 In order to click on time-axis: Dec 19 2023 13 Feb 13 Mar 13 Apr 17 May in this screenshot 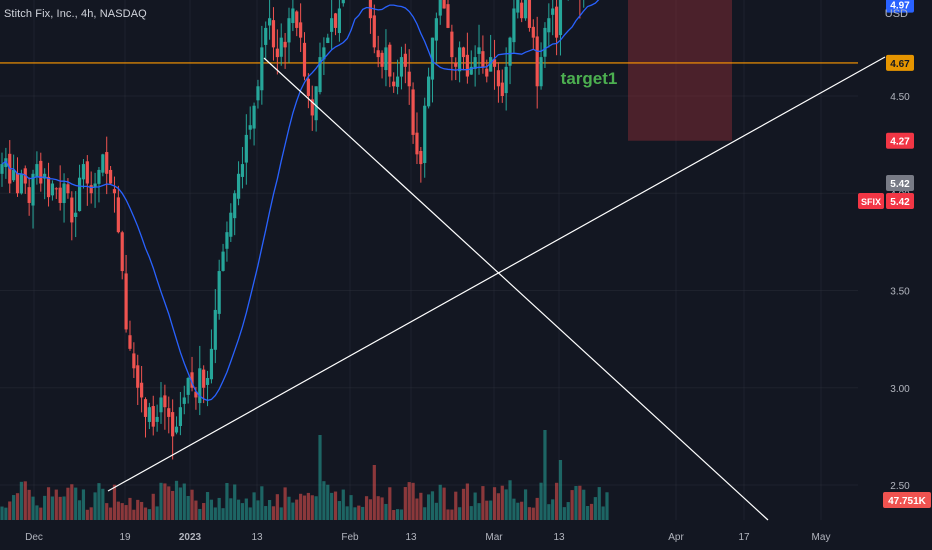, I will do `click(427, 537)`.